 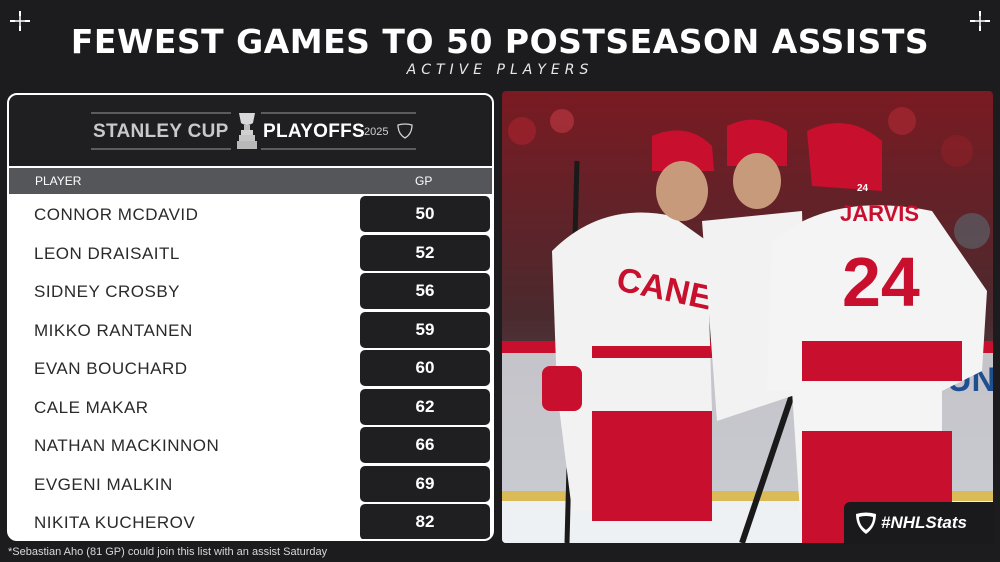 I want to click on games-played-value: 62, so click(x=425, y=406).